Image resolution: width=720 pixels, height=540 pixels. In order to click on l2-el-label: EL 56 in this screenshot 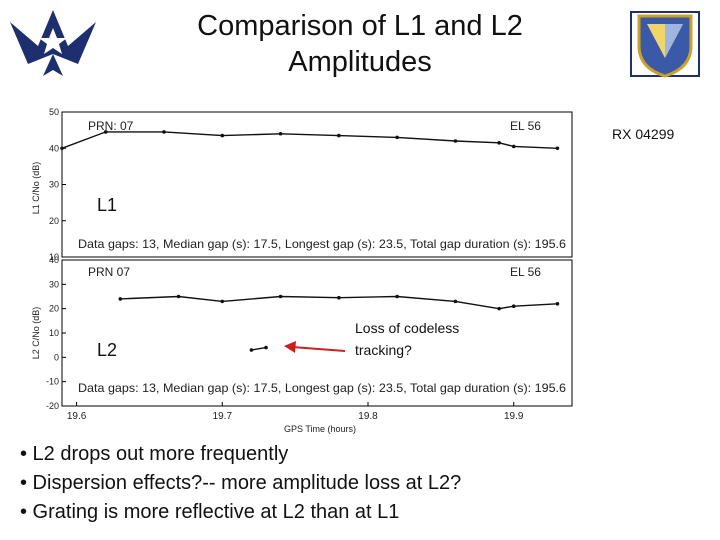, I will do `click(525, 272)`.